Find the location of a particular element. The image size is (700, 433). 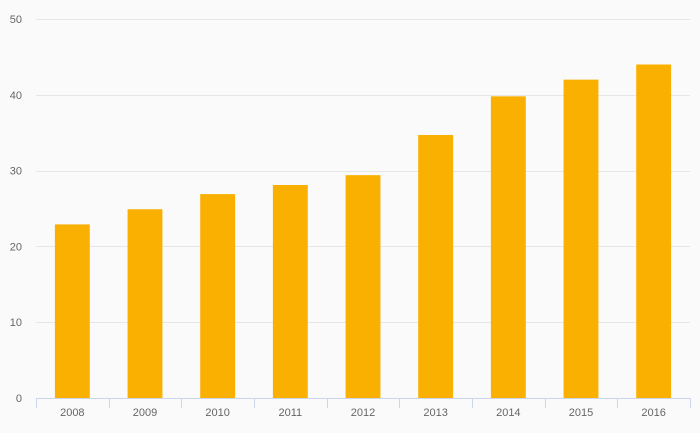

bar-2008 is located at coordinates (72, 311).